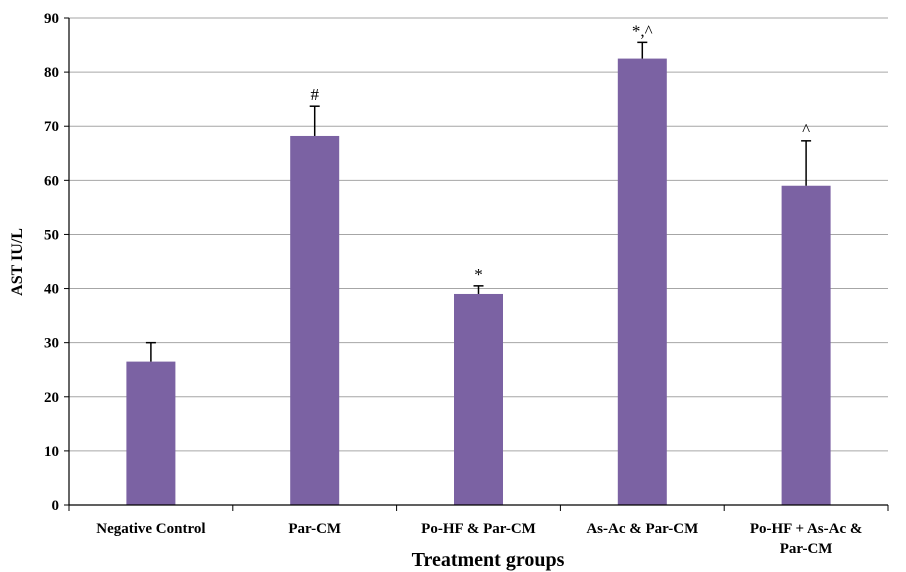  What do you see at coordinates (51, 19) in the screenshot?
I see `y-tick-label: 90` at bounding box center [51, 19].